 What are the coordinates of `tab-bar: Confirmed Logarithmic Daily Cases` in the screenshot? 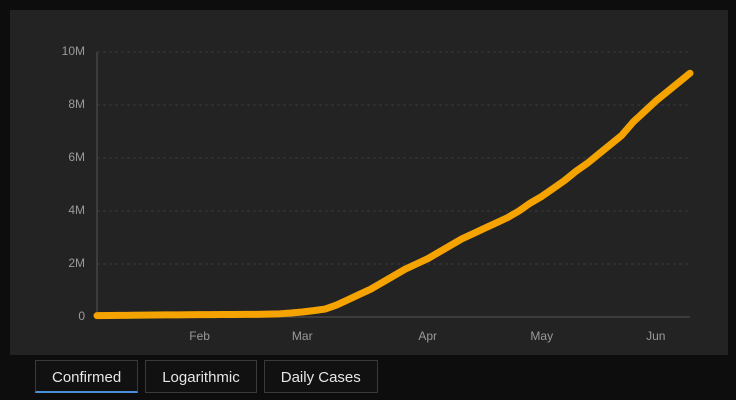 It's located at (206, 376).